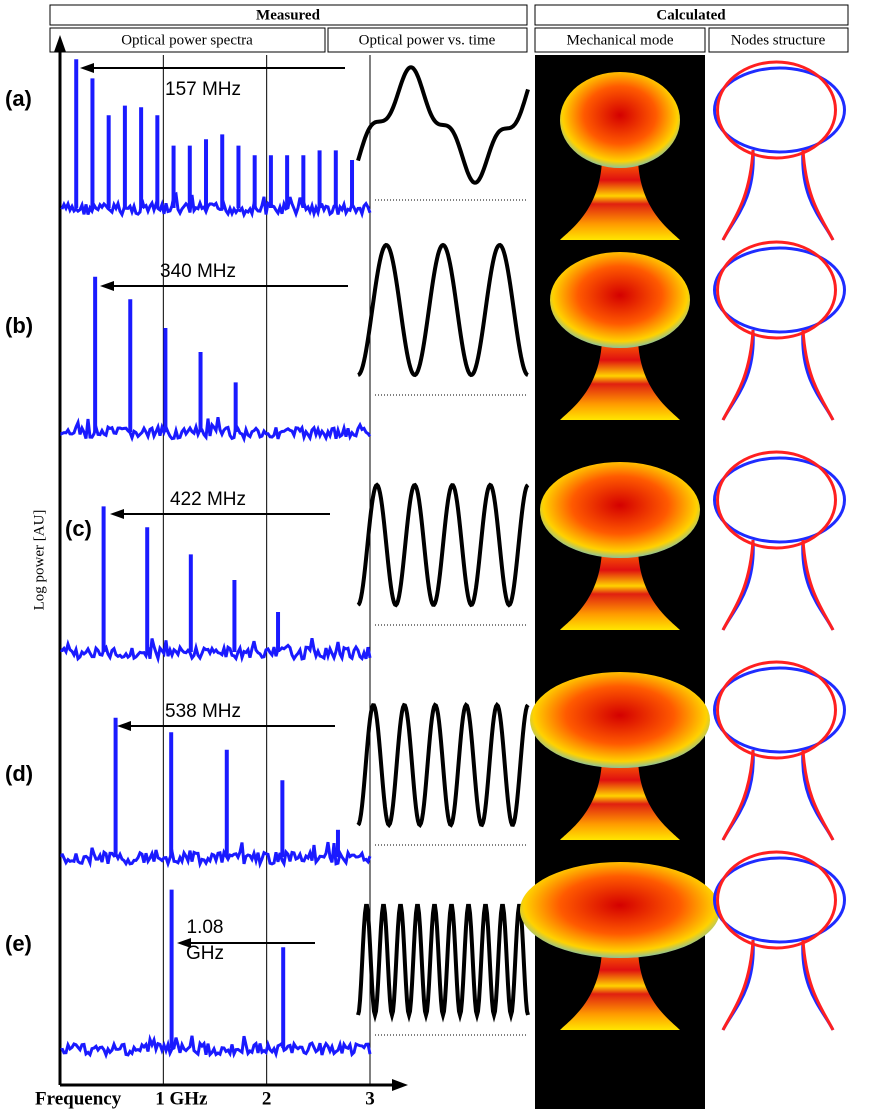 Image resolution: width=869 pixels, height=1109 pixels. I want to click on column-title: Optical power spectra, so click(187, 40).